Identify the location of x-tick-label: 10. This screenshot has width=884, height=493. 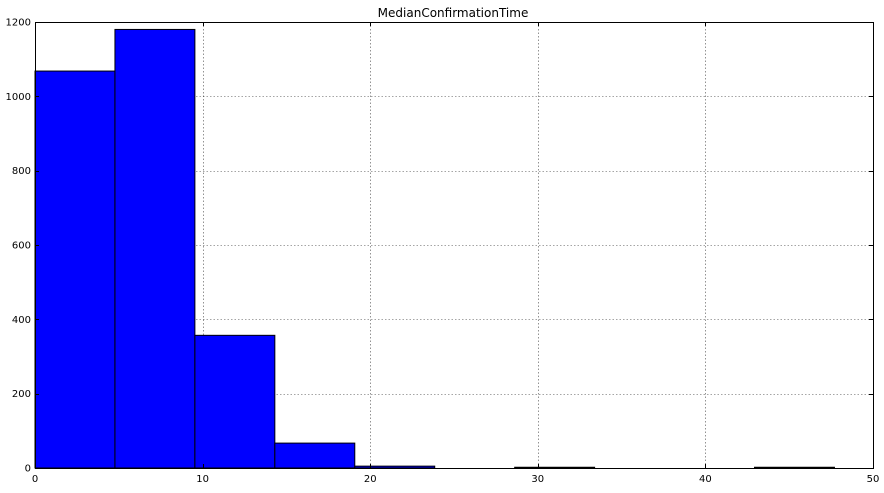
(202, 479).